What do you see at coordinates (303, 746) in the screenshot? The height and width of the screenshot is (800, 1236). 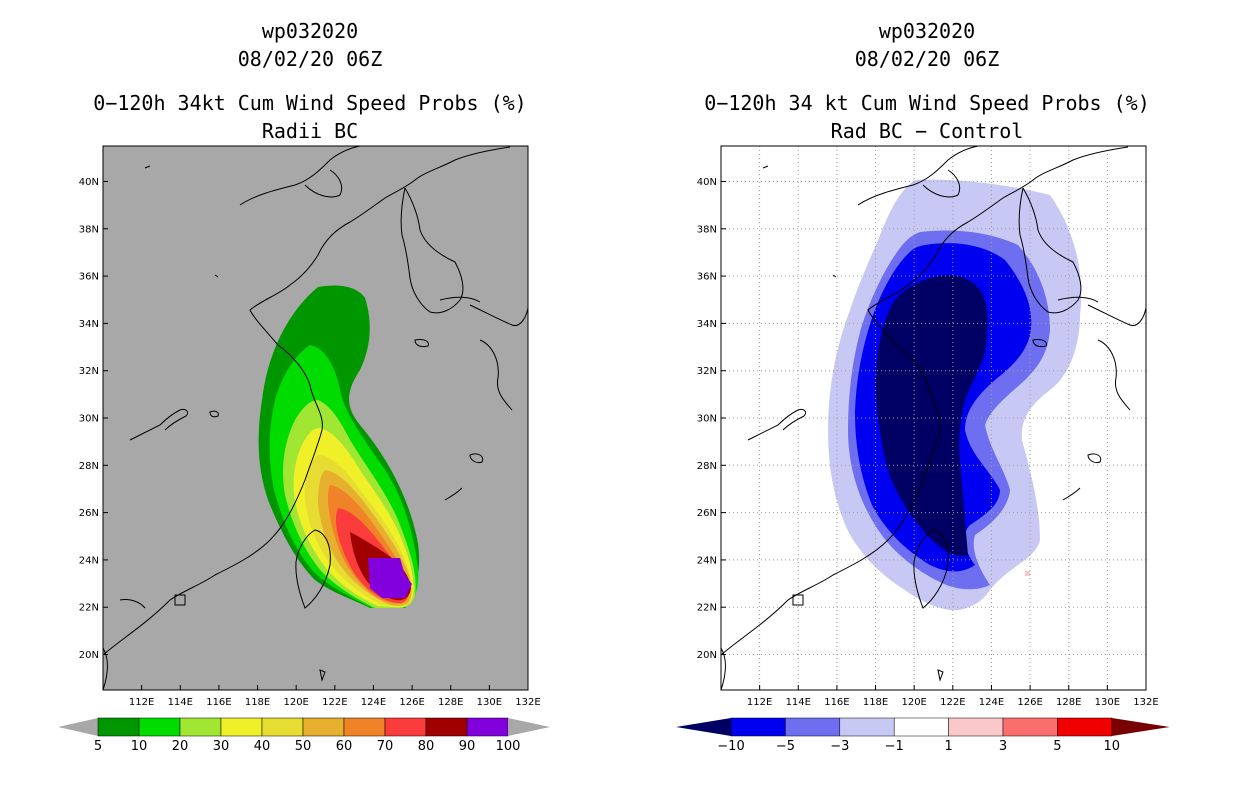 I see `colorbar-label: 50` at bounding box center [303, 746].